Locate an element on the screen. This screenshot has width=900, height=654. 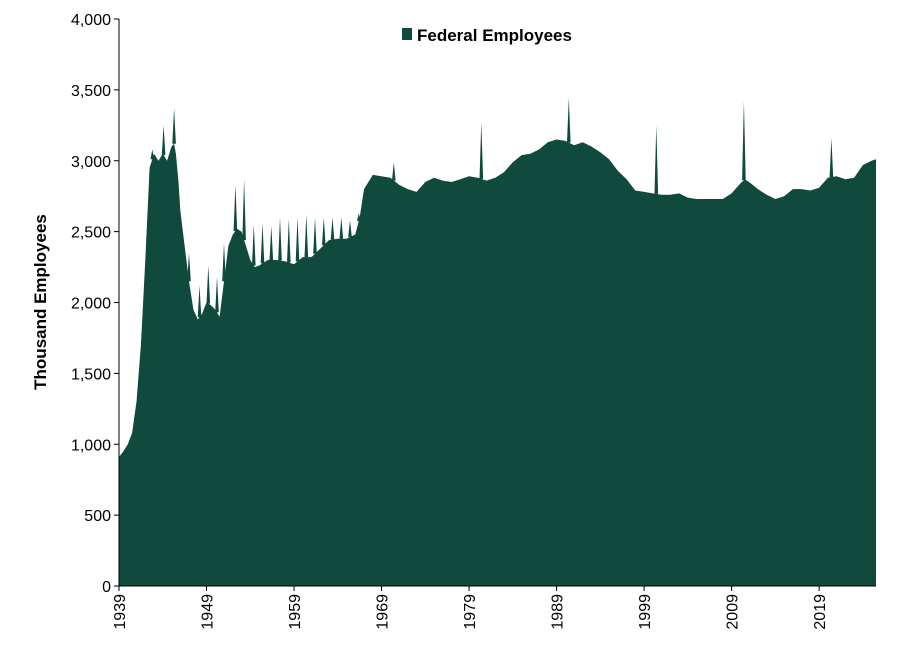
x-tick-label: 1989 is located at coordinates (558, 612).